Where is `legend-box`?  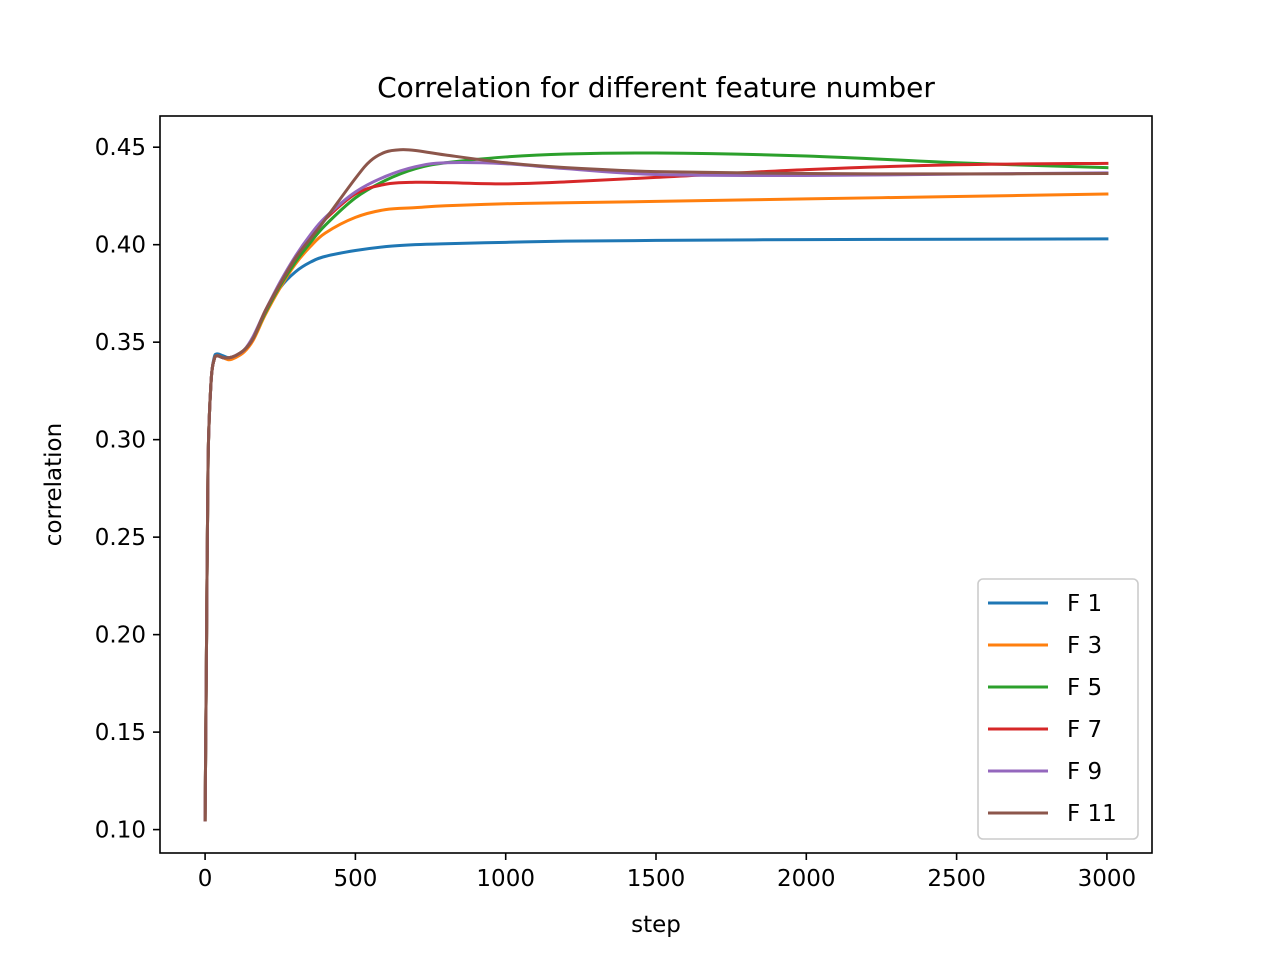
legend-box is located at coordinates (1058, 709).